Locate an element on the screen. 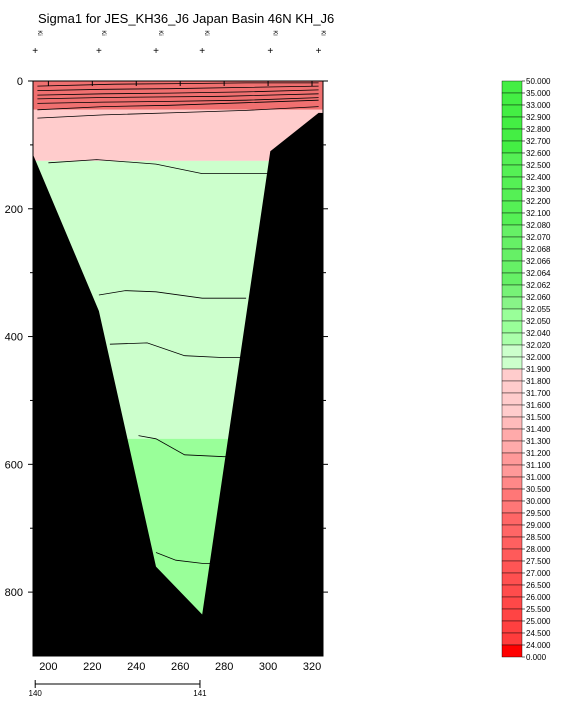 The width and height of the screenshot is (574, 720). secondary-axis-label: 141 is located at coordinates (200, 693).